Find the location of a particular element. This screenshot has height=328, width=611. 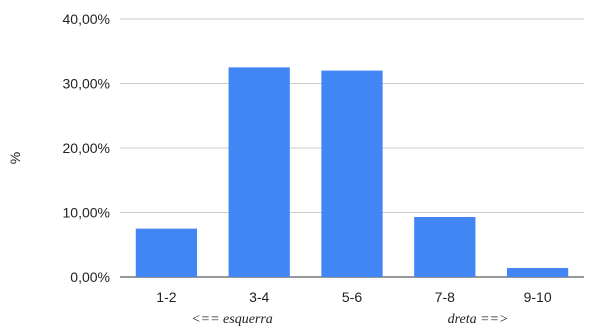

annotation-left: <== esquerra is located at coordinates (232, 319).